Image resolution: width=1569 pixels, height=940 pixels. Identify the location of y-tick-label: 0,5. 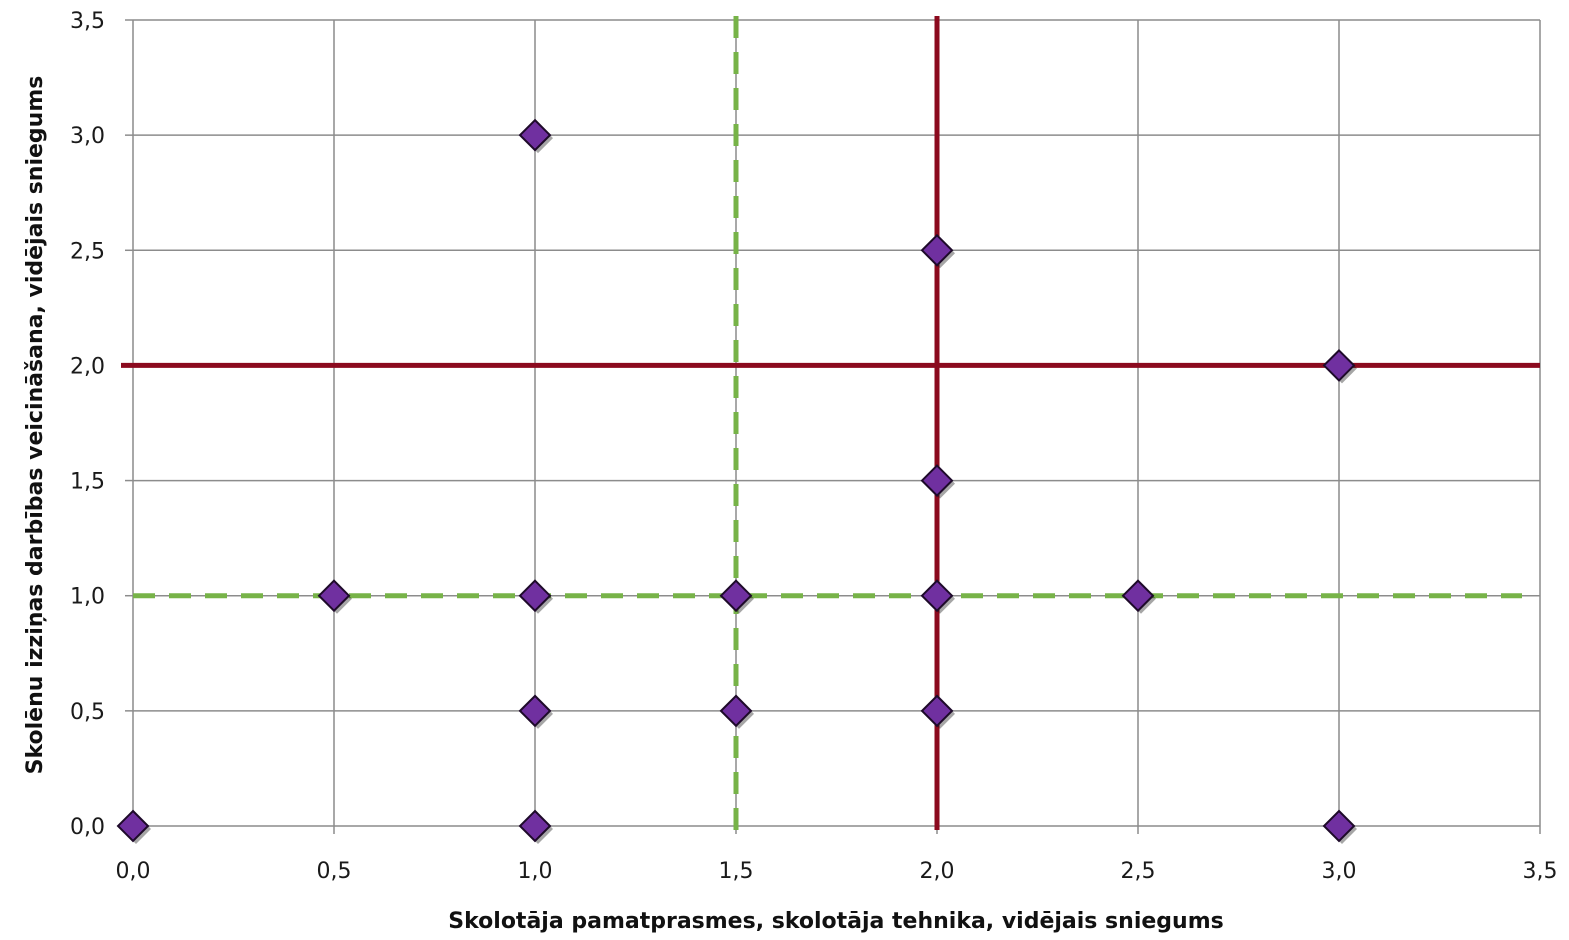
(87, 712).